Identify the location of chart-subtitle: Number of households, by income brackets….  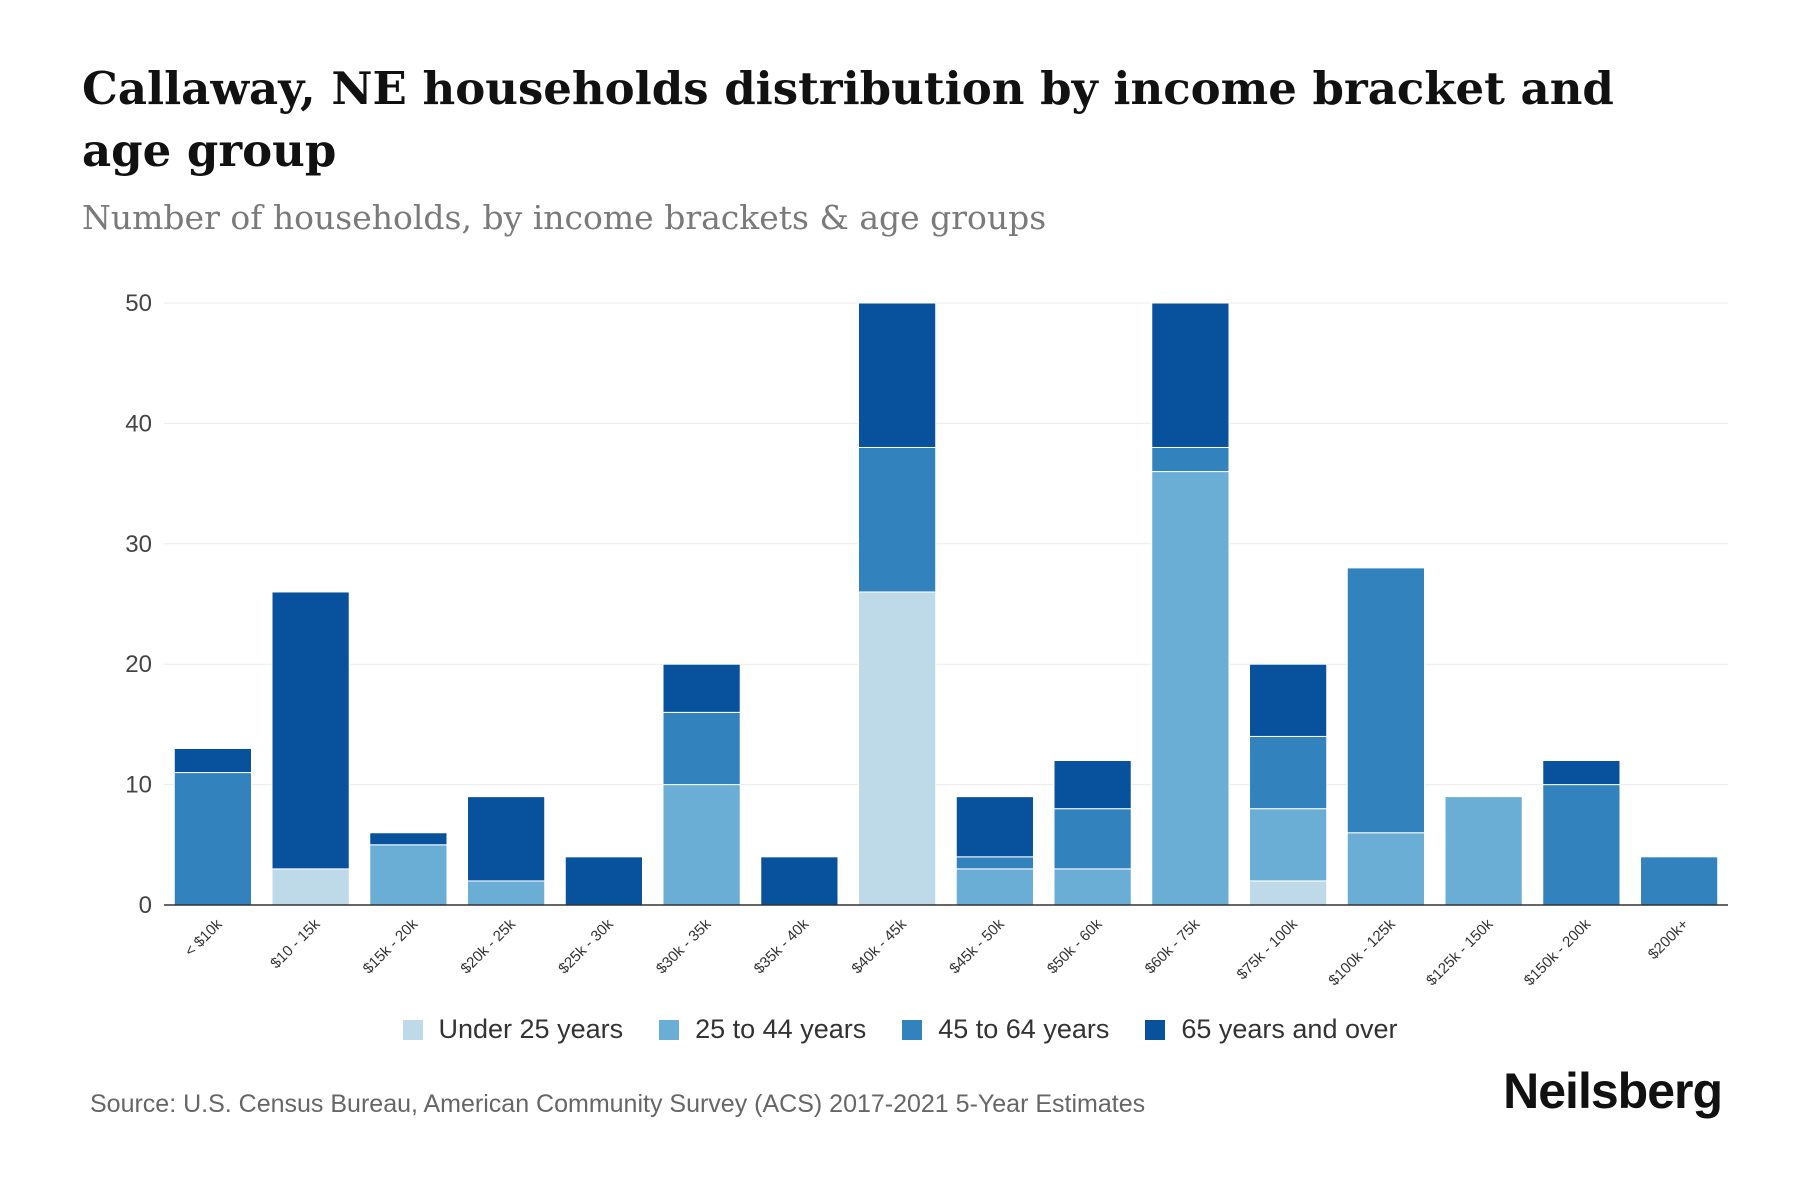
(564, 217).